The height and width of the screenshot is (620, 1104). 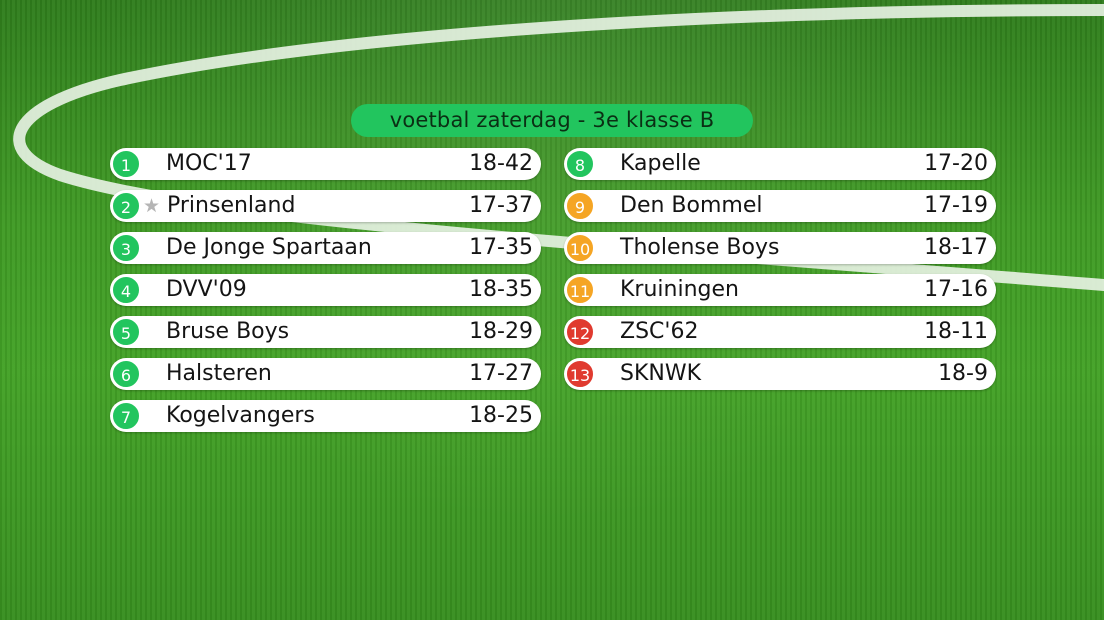 I want to click on team-score: 17-20, so click(x=956, y=163).